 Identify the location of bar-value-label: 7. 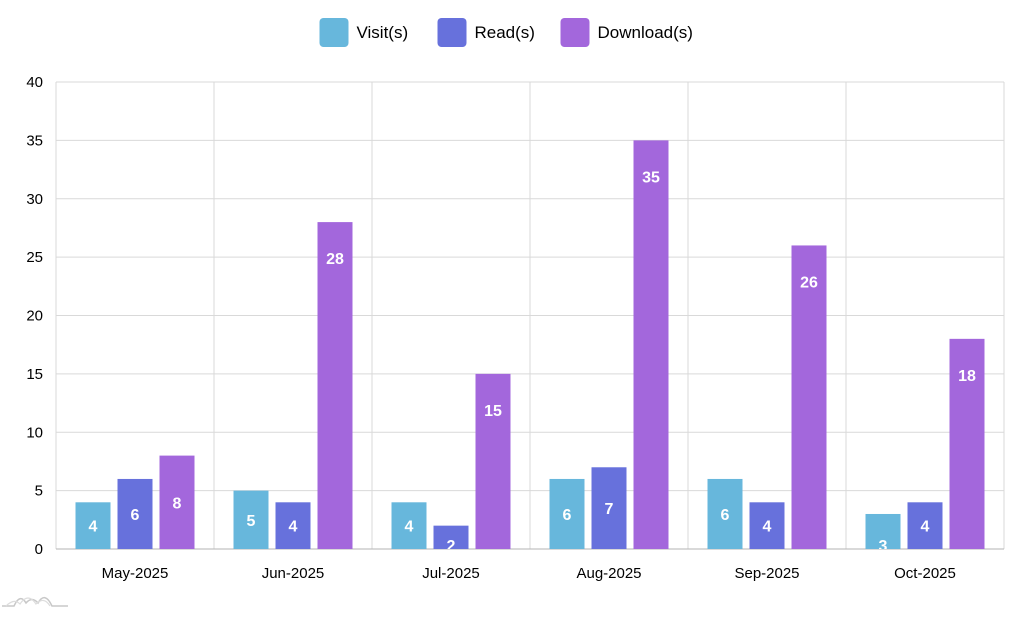
(609, 509).